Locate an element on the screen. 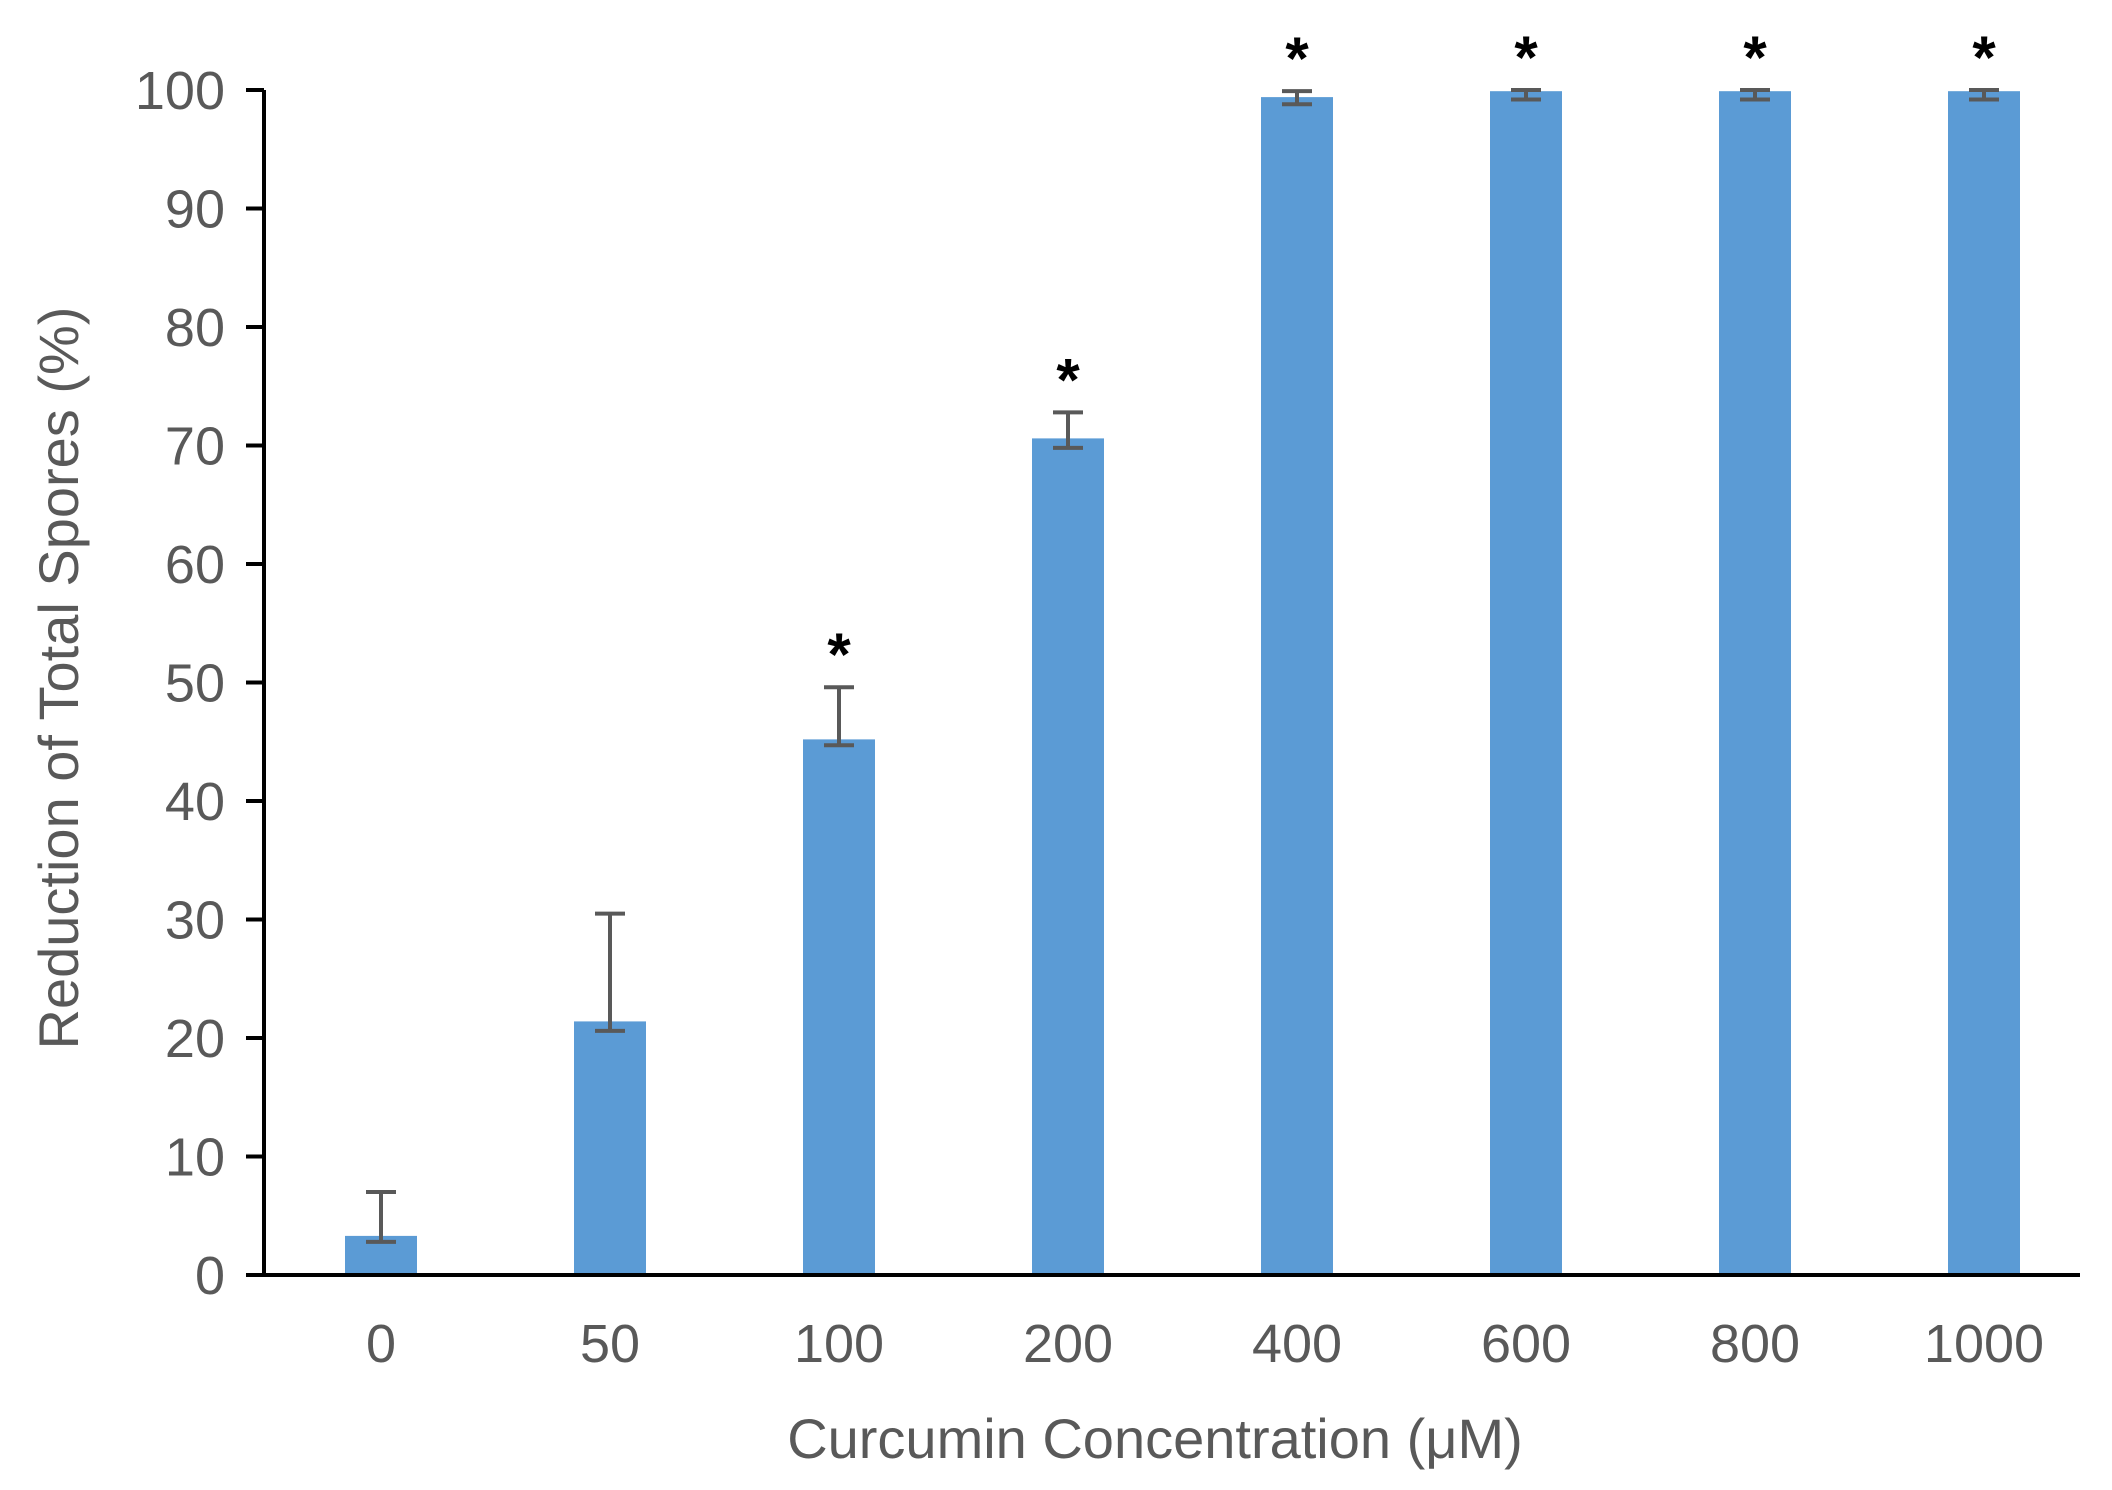 The width and height of the screenshot is (2112, 1490). y-axis-title: Reduction of Total Spores (%) is located at coordinates (58, 678).